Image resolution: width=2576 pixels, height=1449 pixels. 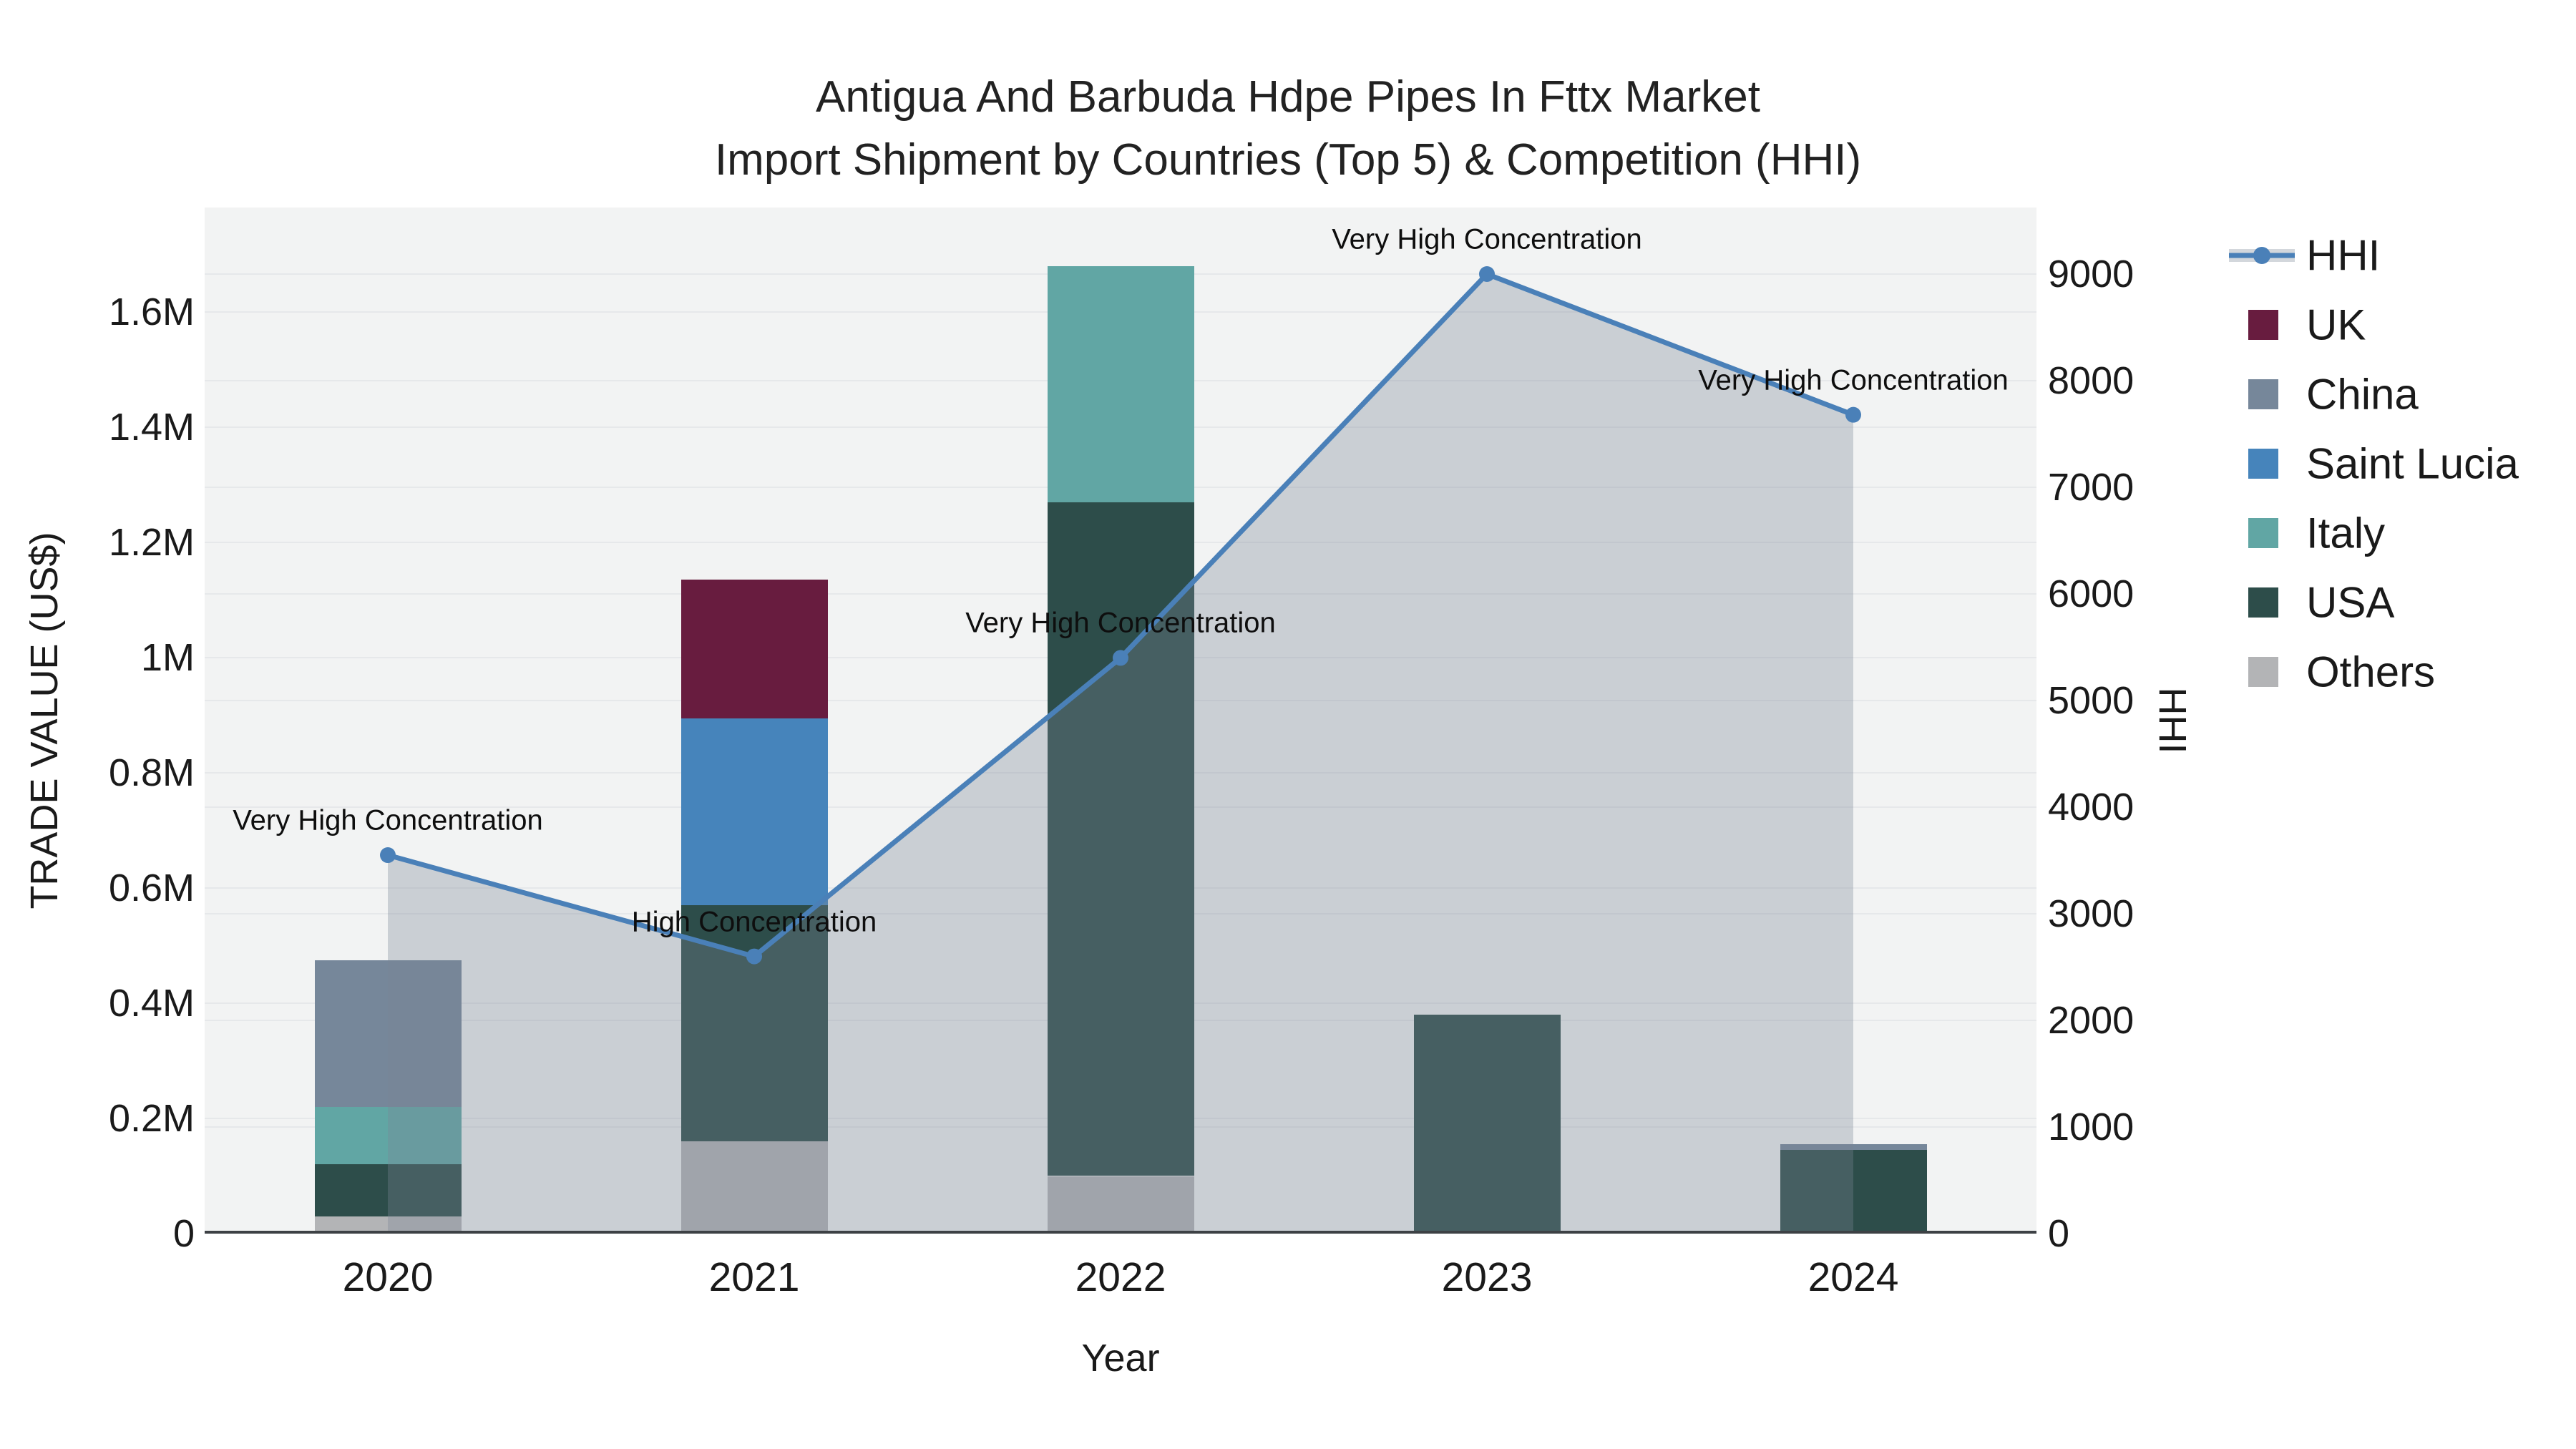 What do you see at coordinates (2091, 274) in the screenshot?
I see `y-right-tick-label: 9000` at bounding box center [2091, 274].